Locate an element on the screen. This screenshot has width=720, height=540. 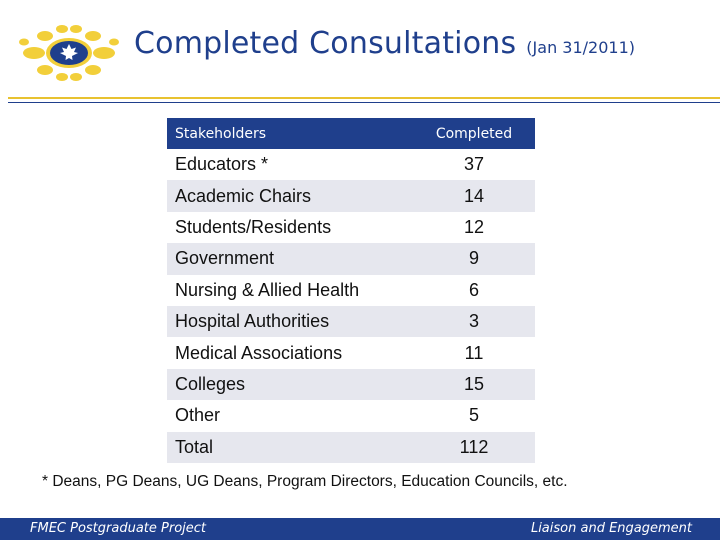
stakeholder-cell: Nursing & Allied Health is located at coordinates (267, 289).